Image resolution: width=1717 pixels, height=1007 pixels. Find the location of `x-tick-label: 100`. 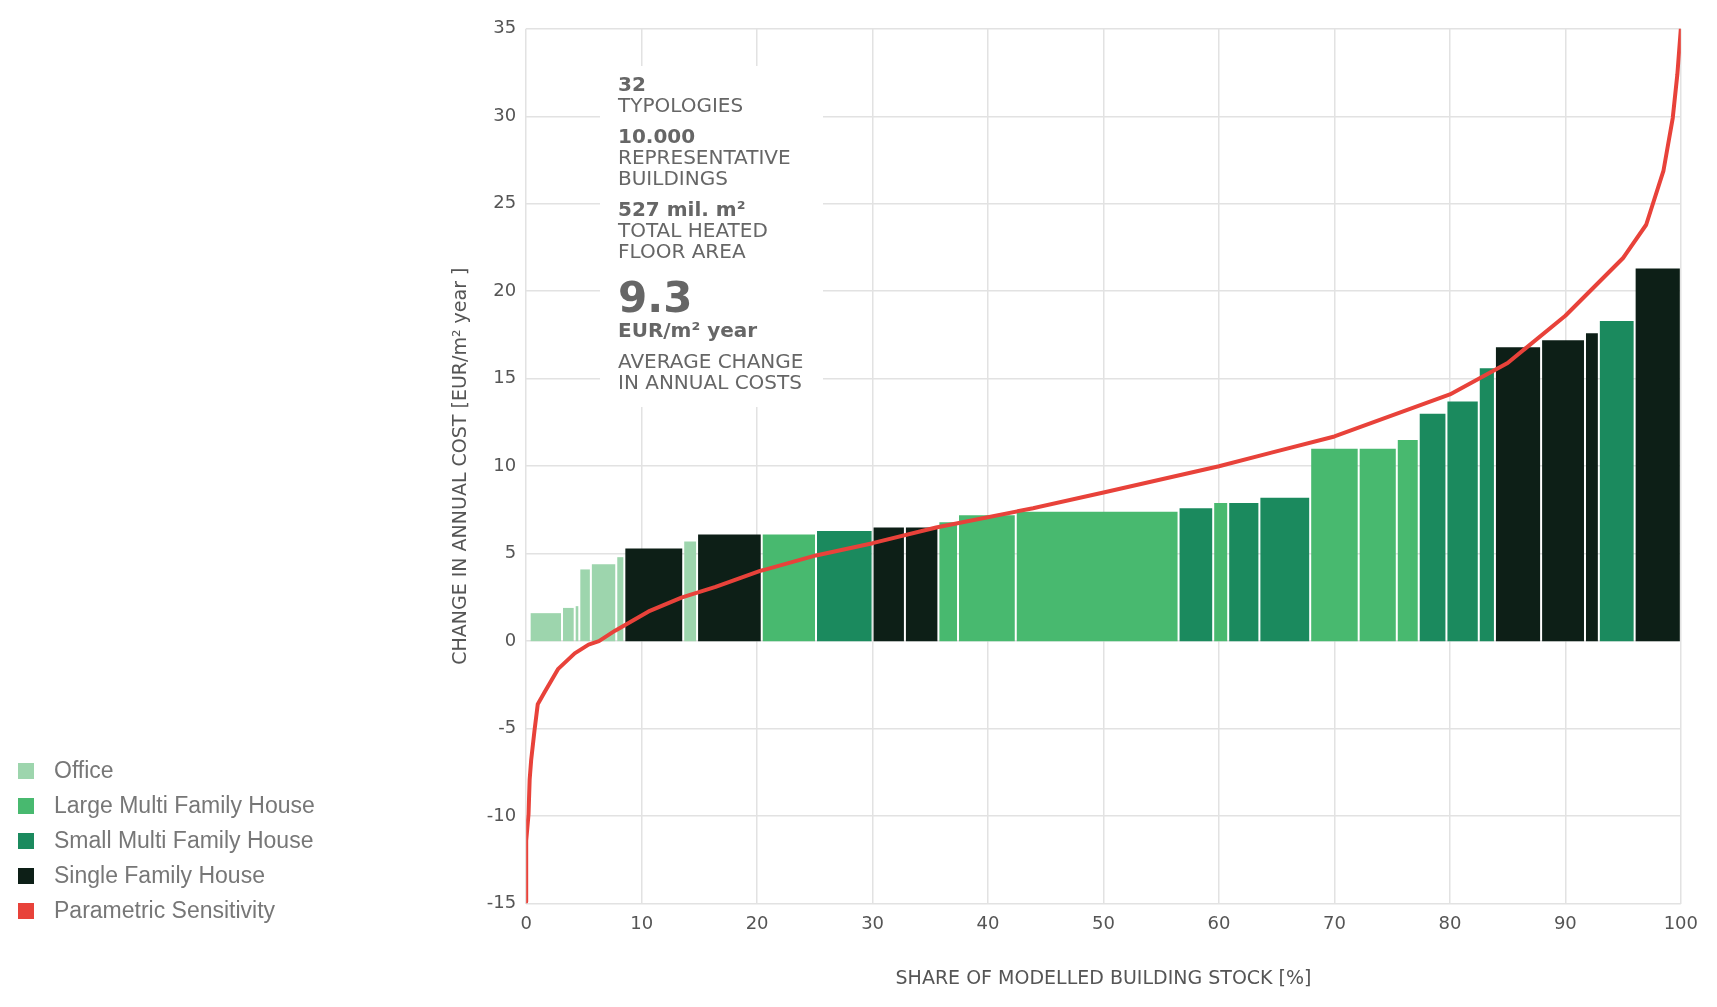

x-tick-label: 100 is located at coordinates (1680, 923).